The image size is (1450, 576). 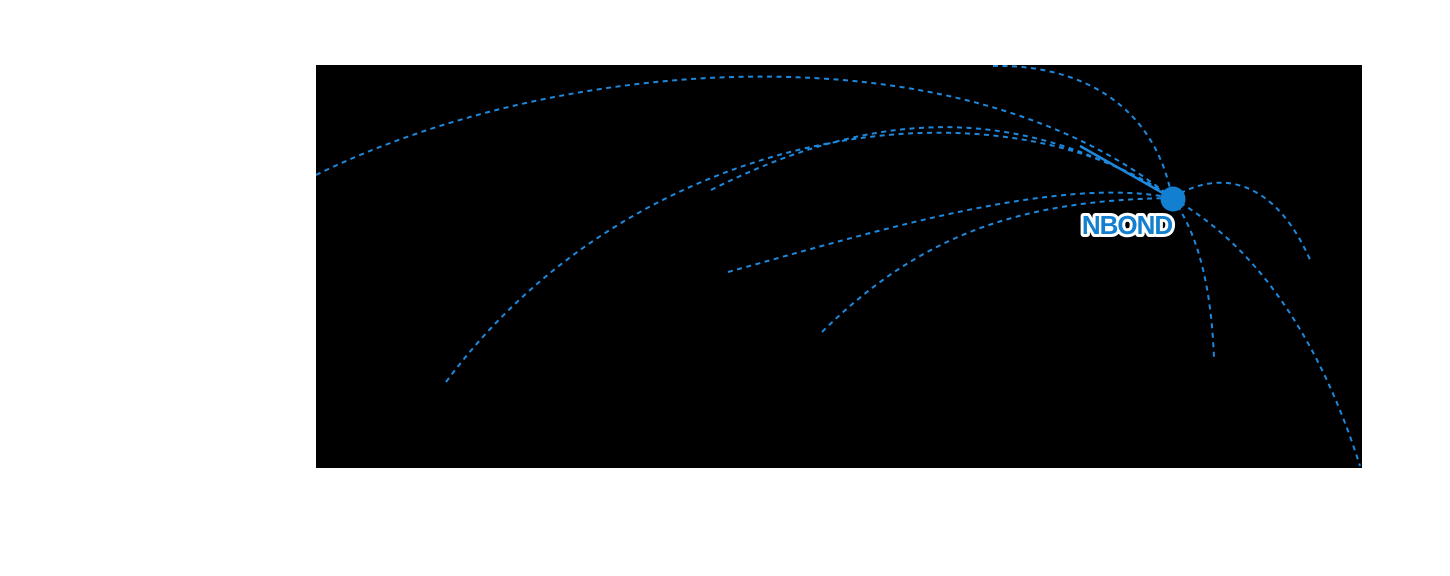 I want to click on edge-left-long, so click(x=744, y=137).